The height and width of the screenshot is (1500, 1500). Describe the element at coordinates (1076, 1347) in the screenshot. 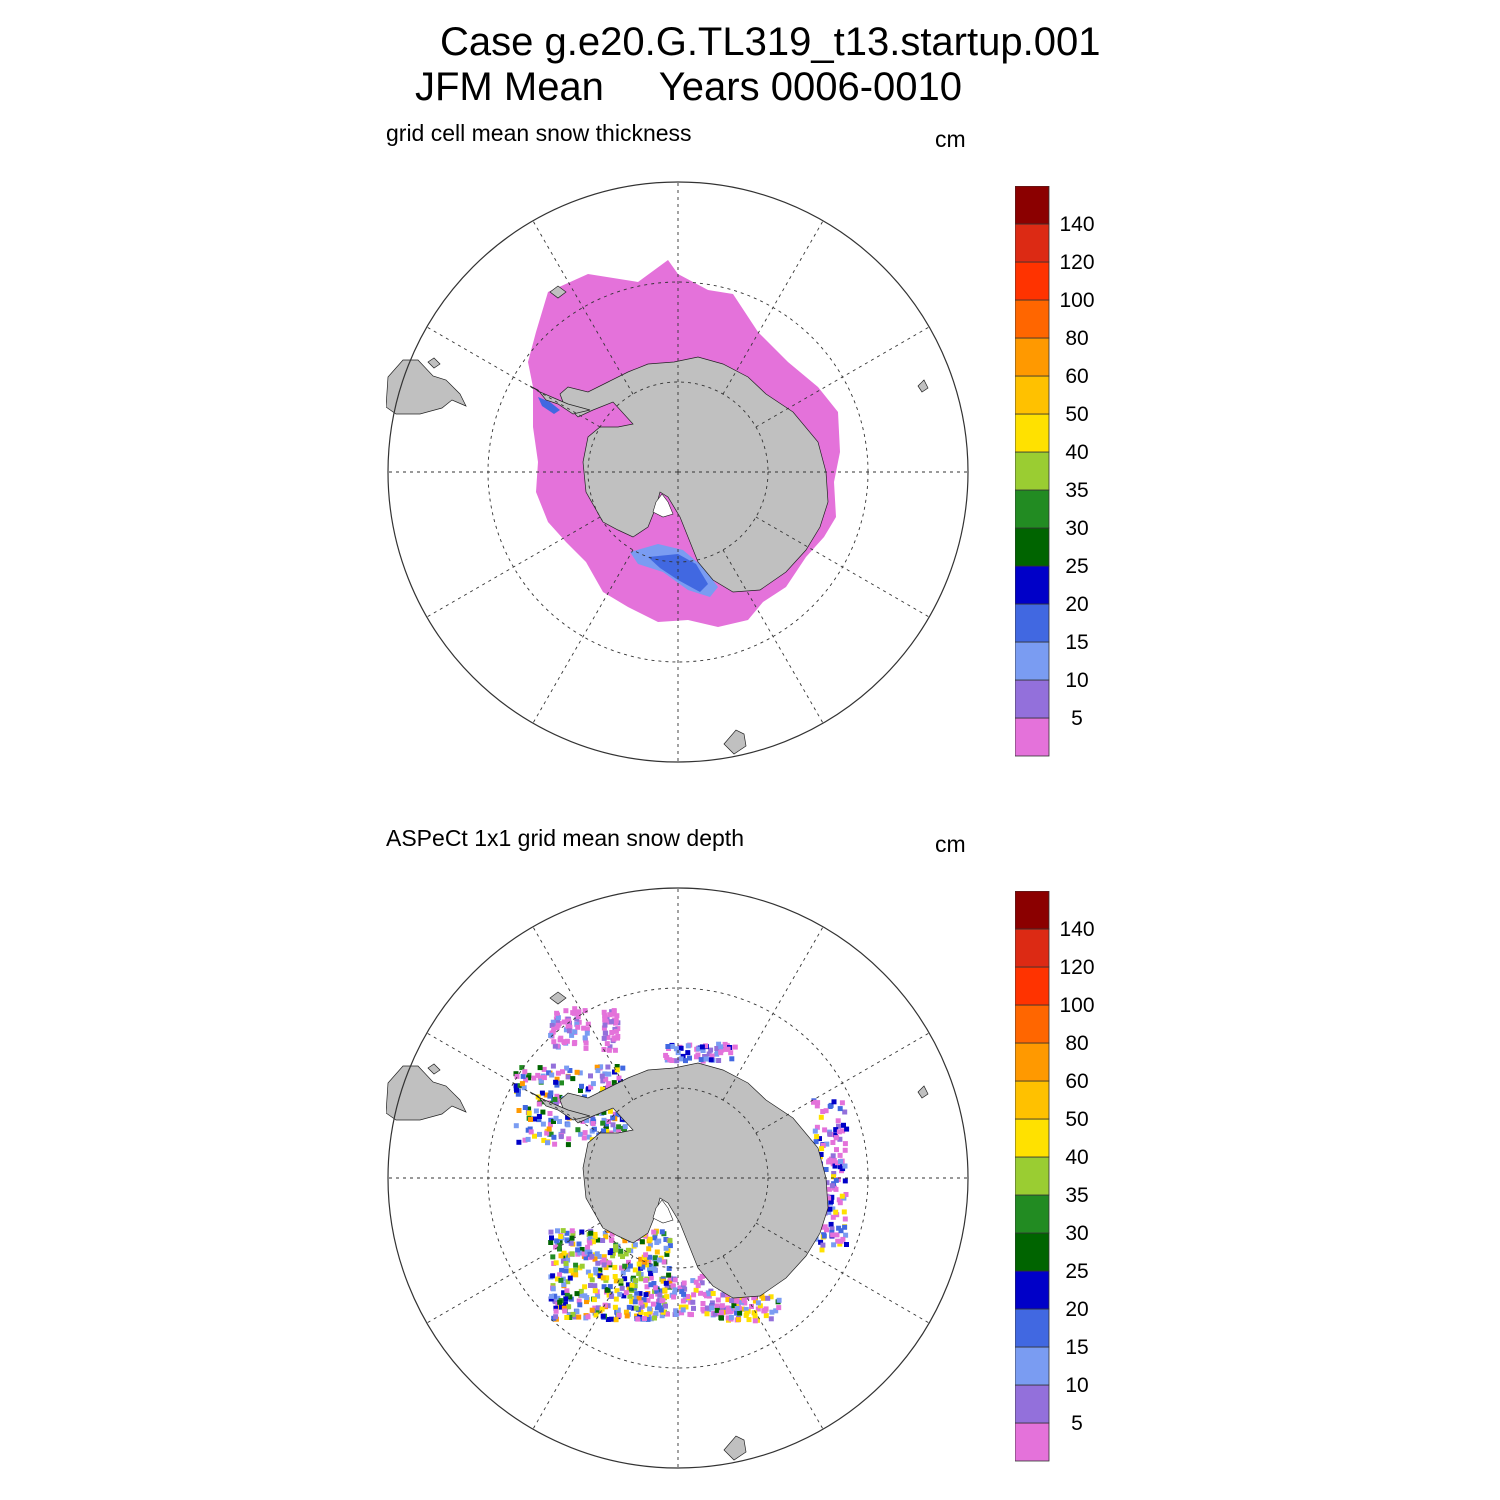

I see `colorbar-tick-label: 15` at that location.